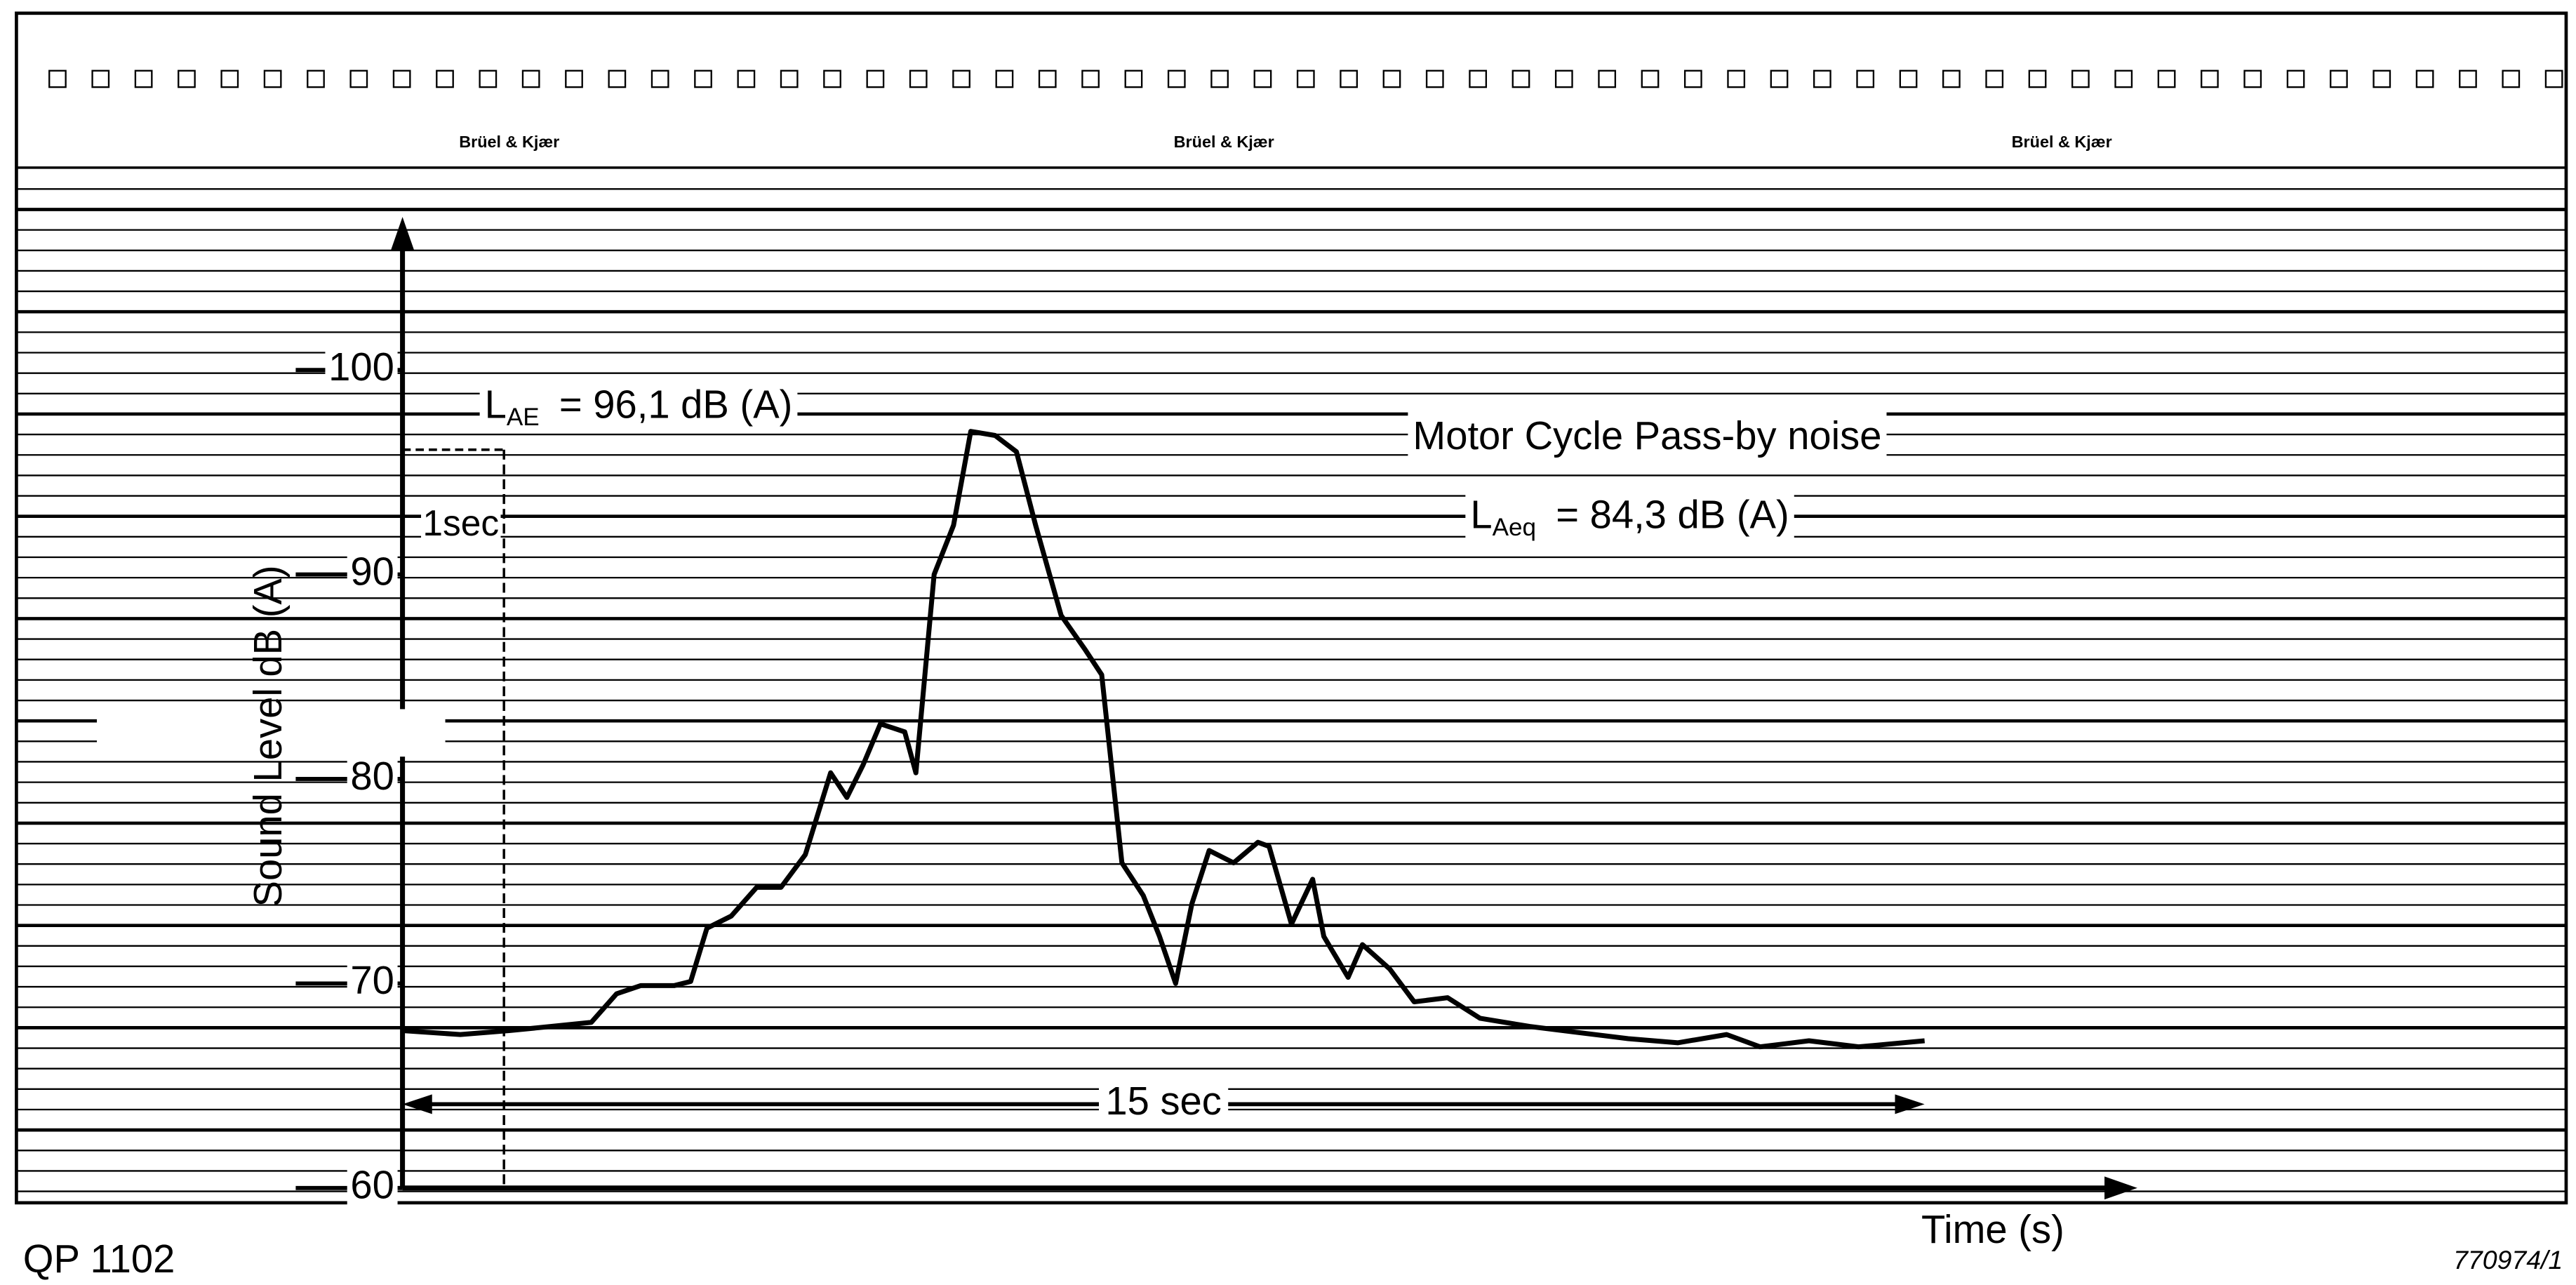  I want to click on footer-code: QP 1102, so click(99, 1259).